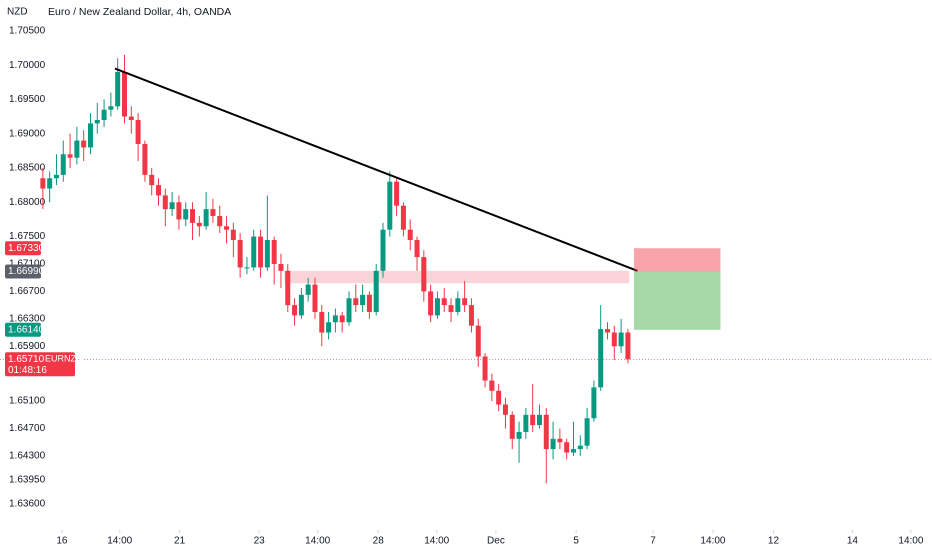 Image resolution: width=932 pixels, height=550 pixels. What do you see at coordinates (27, 65) in the screenshot?
I see `y-tick-label: 1.70000` at bounding box center [27, 65].